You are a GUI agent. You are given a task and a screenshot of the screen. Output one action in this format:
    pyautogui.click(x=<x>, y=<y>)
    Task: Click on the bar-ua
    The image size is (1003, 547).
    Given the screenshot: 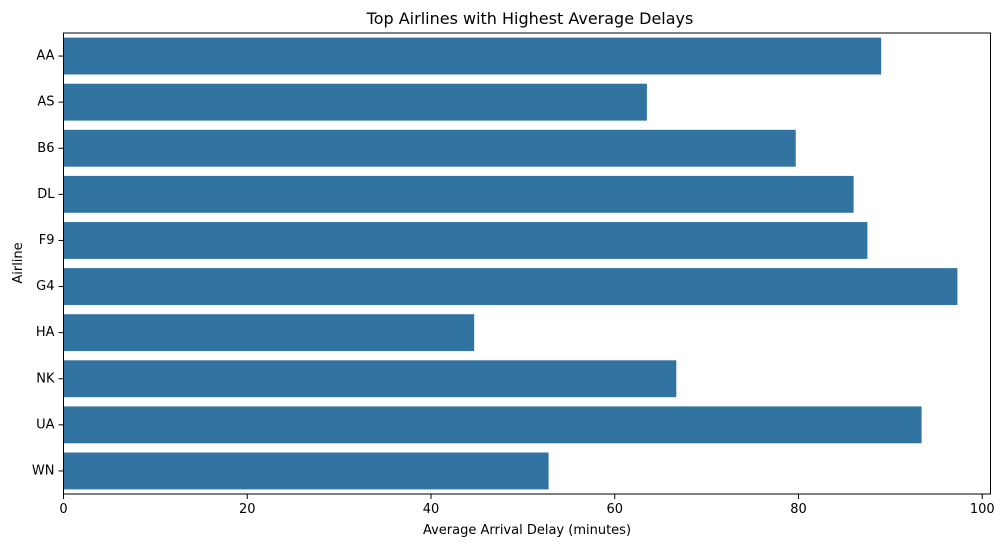 What is the action you would take?
    pyautogui.click(x=492, y=425)
    